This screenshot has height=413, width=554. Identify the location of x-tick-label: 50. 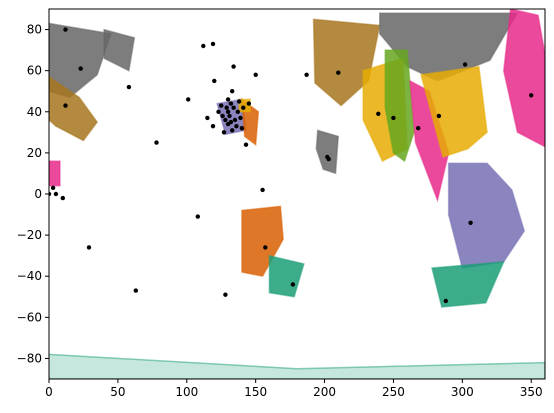
(117, 392).